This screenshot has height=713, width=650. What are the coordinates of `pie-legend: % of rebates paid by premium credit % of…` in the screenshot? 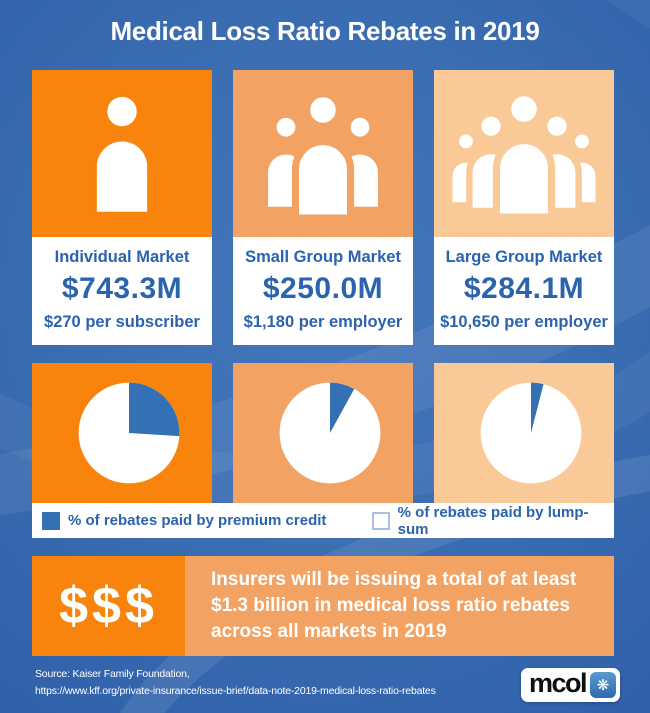 It's located at (323, 520).